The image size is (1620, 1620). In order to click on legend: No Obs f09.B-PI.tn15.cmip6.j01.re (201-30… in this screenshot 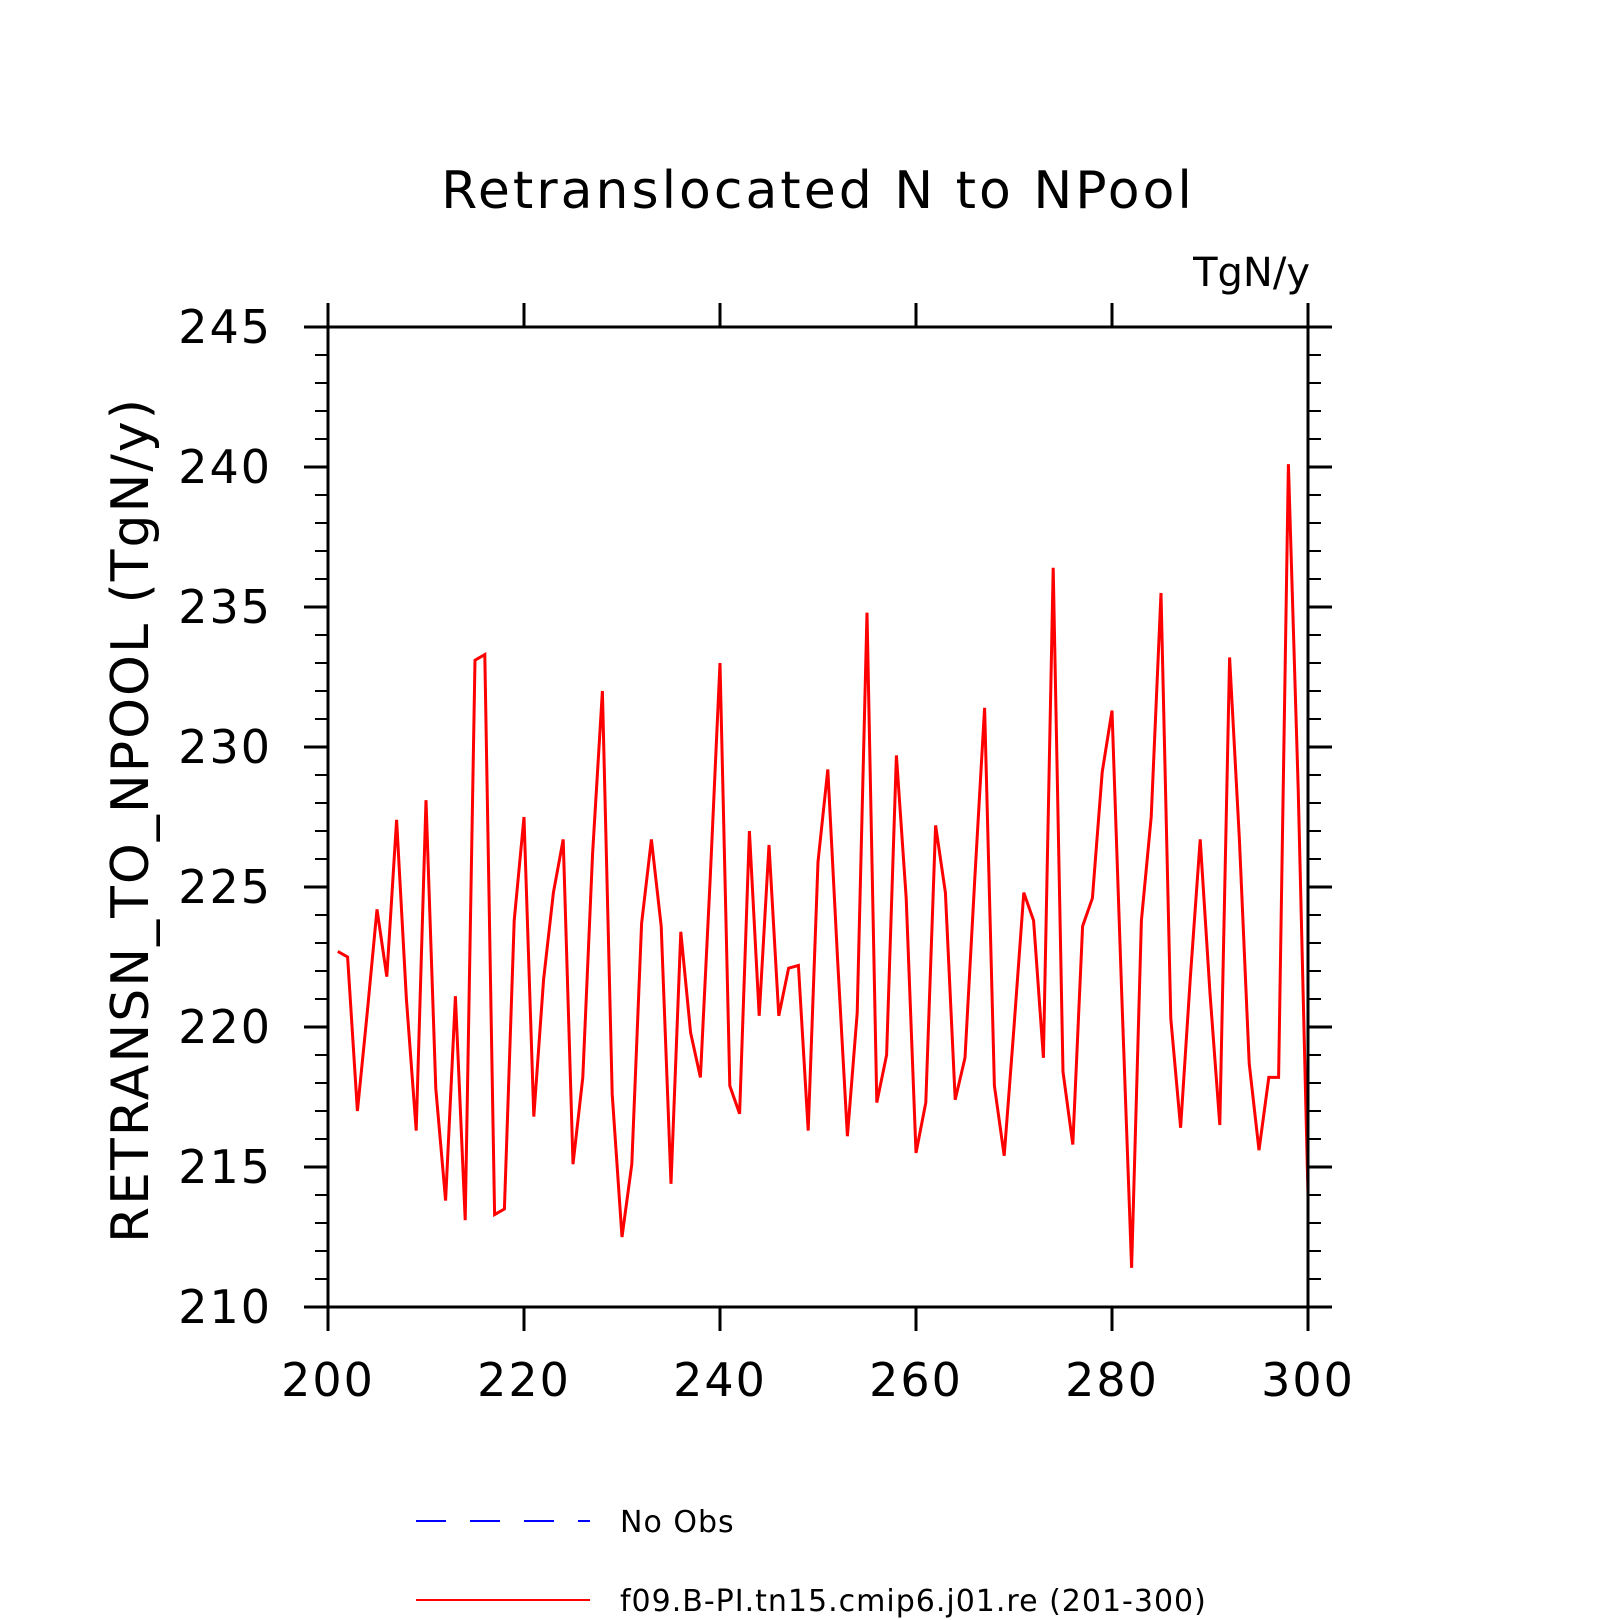, I will do `click(811, 1562)`.